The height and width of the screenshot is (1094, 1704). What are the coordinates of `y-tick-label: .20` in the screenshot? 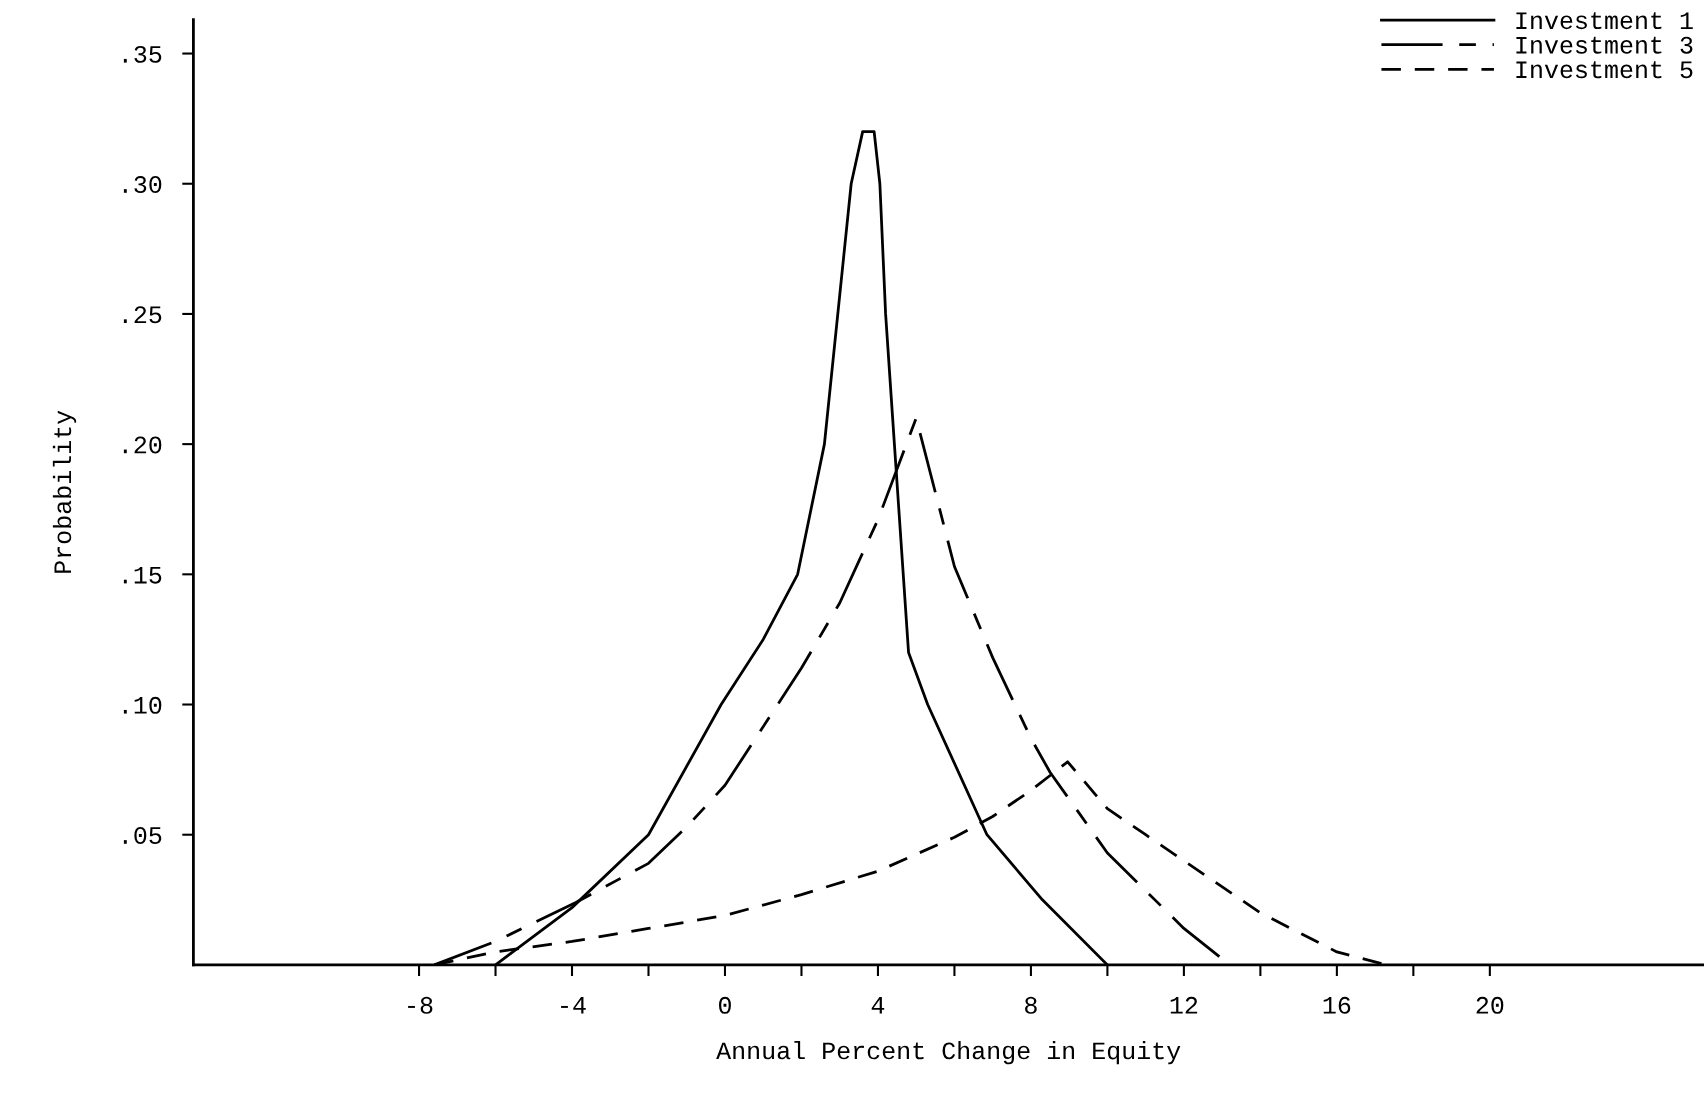 It's located at (142, 445).